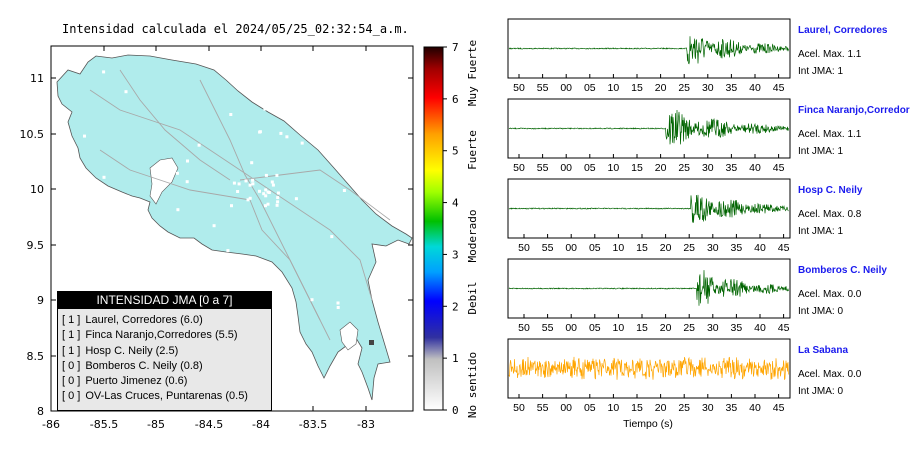 This screenshot has height=460, width=910. I want to click on legend-item: [ 0 ] Puerto Jimenez (0.6), so click(166, 381).